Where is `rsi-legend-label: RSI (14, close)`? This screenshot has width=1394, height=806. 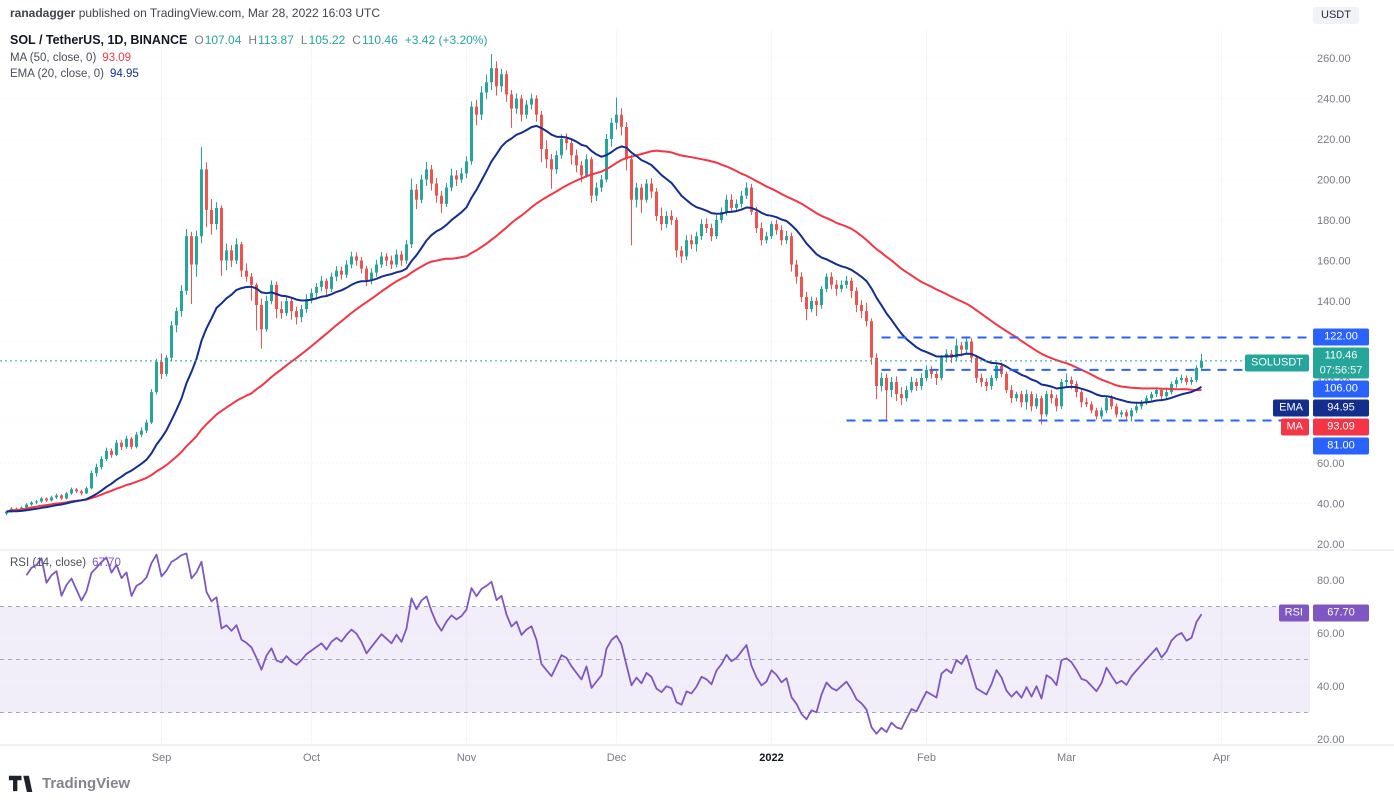 rsi-legend-label: RSI (14, close) is located at coordinates (48, 563).